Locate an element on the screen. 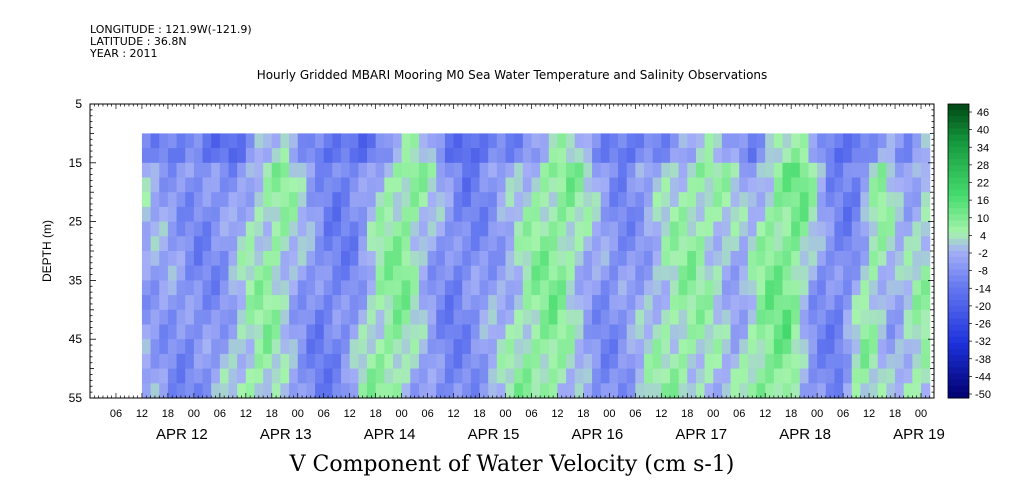  x-hour-label: 18 is located at coordinates (376, 414).